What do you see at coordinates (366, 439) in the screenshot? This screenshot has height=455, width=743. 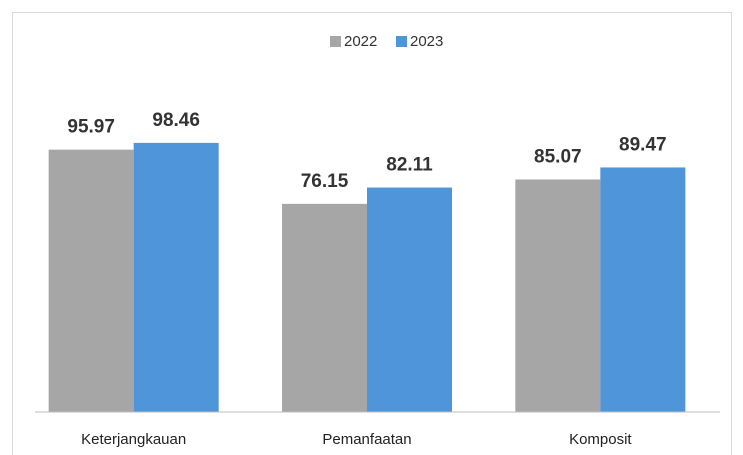 I see `x-tick-label: Pemanfaatan` at bounding box center [366, 439].